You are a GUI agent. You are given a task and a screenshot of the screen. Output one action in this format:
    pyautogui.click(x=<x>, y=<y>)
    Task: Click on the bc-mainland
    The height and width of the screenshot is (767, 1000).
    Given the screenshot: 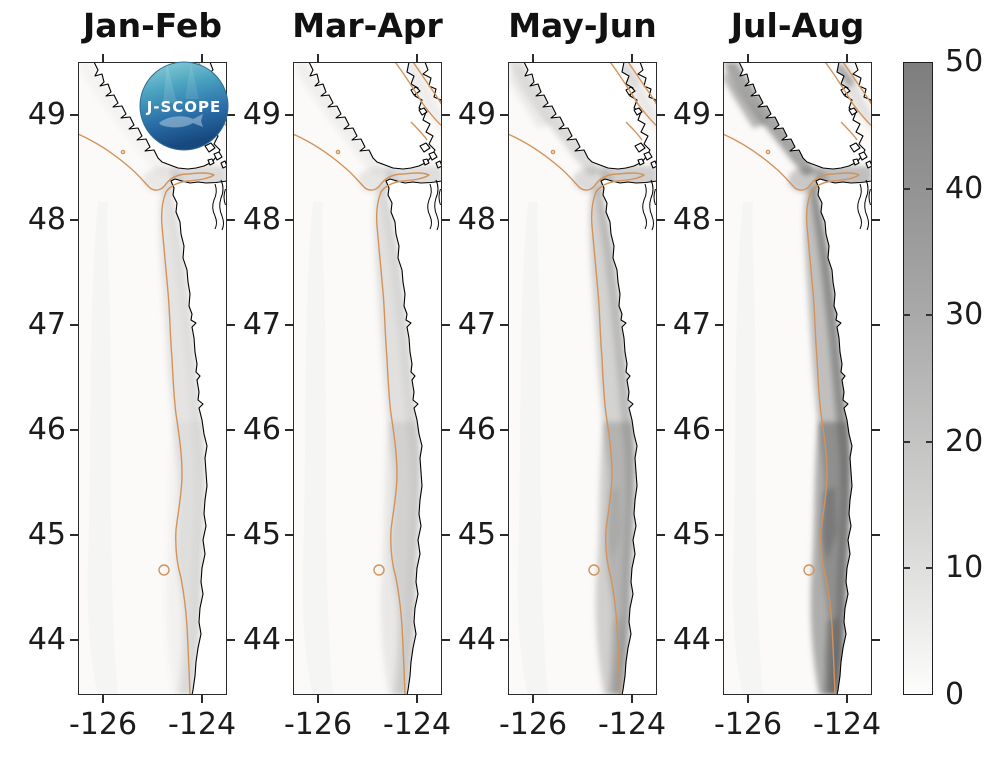 What is the action you would take?
    pyautogui.click(x=432, y=83)
    